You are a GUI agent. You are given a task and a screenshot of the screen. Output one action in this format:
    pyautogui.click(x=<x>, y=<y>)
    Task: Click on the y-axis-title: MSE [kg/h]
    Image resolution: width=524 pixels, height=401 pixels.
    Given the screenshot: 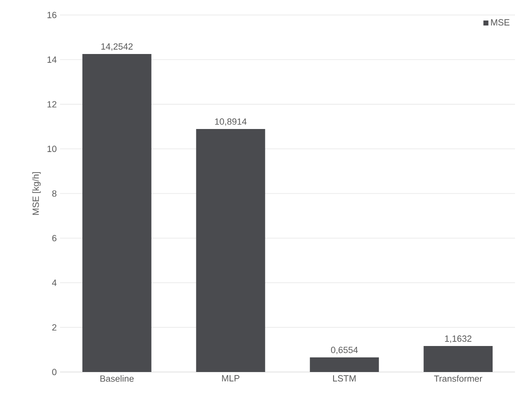 What is the action you would take?
    pyautogui.click(x=36, y=193)
    